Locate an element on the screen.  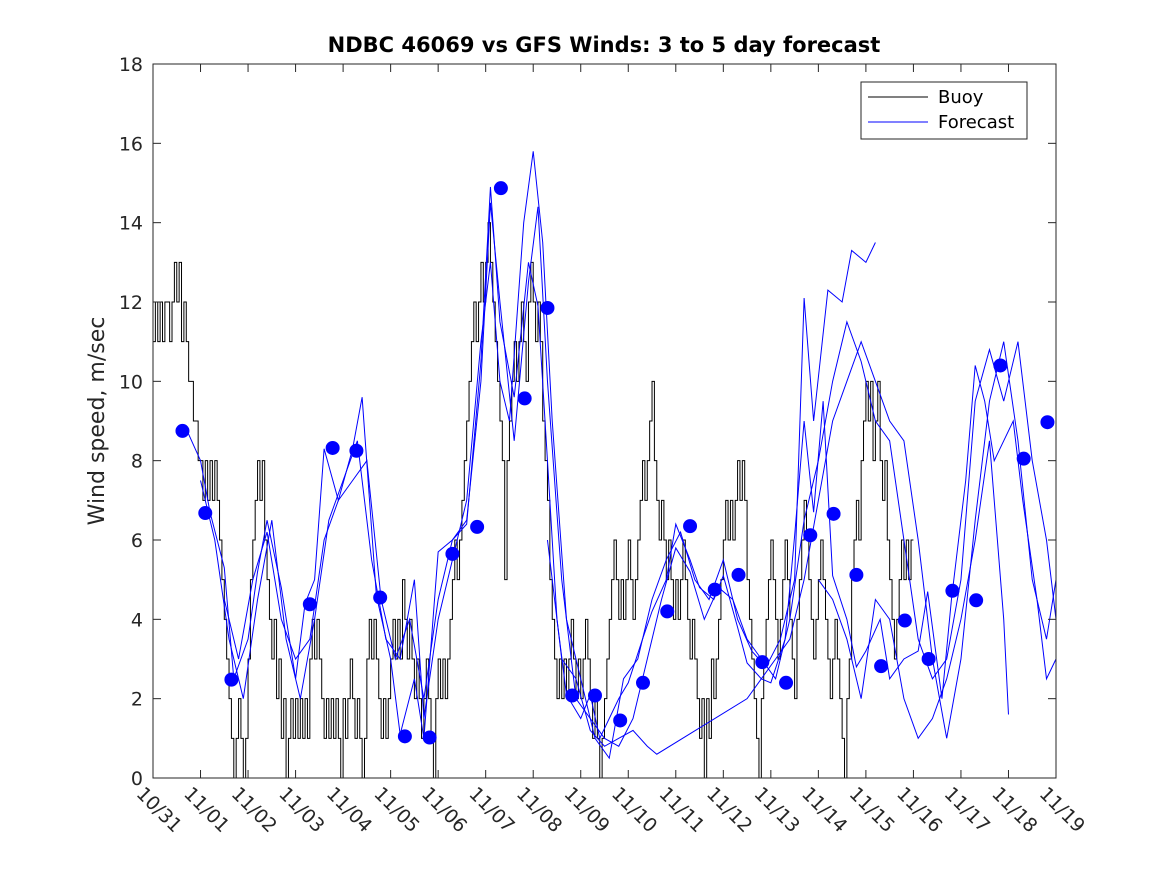
y-tick-label: 6 is located at coordinates (137, 541).